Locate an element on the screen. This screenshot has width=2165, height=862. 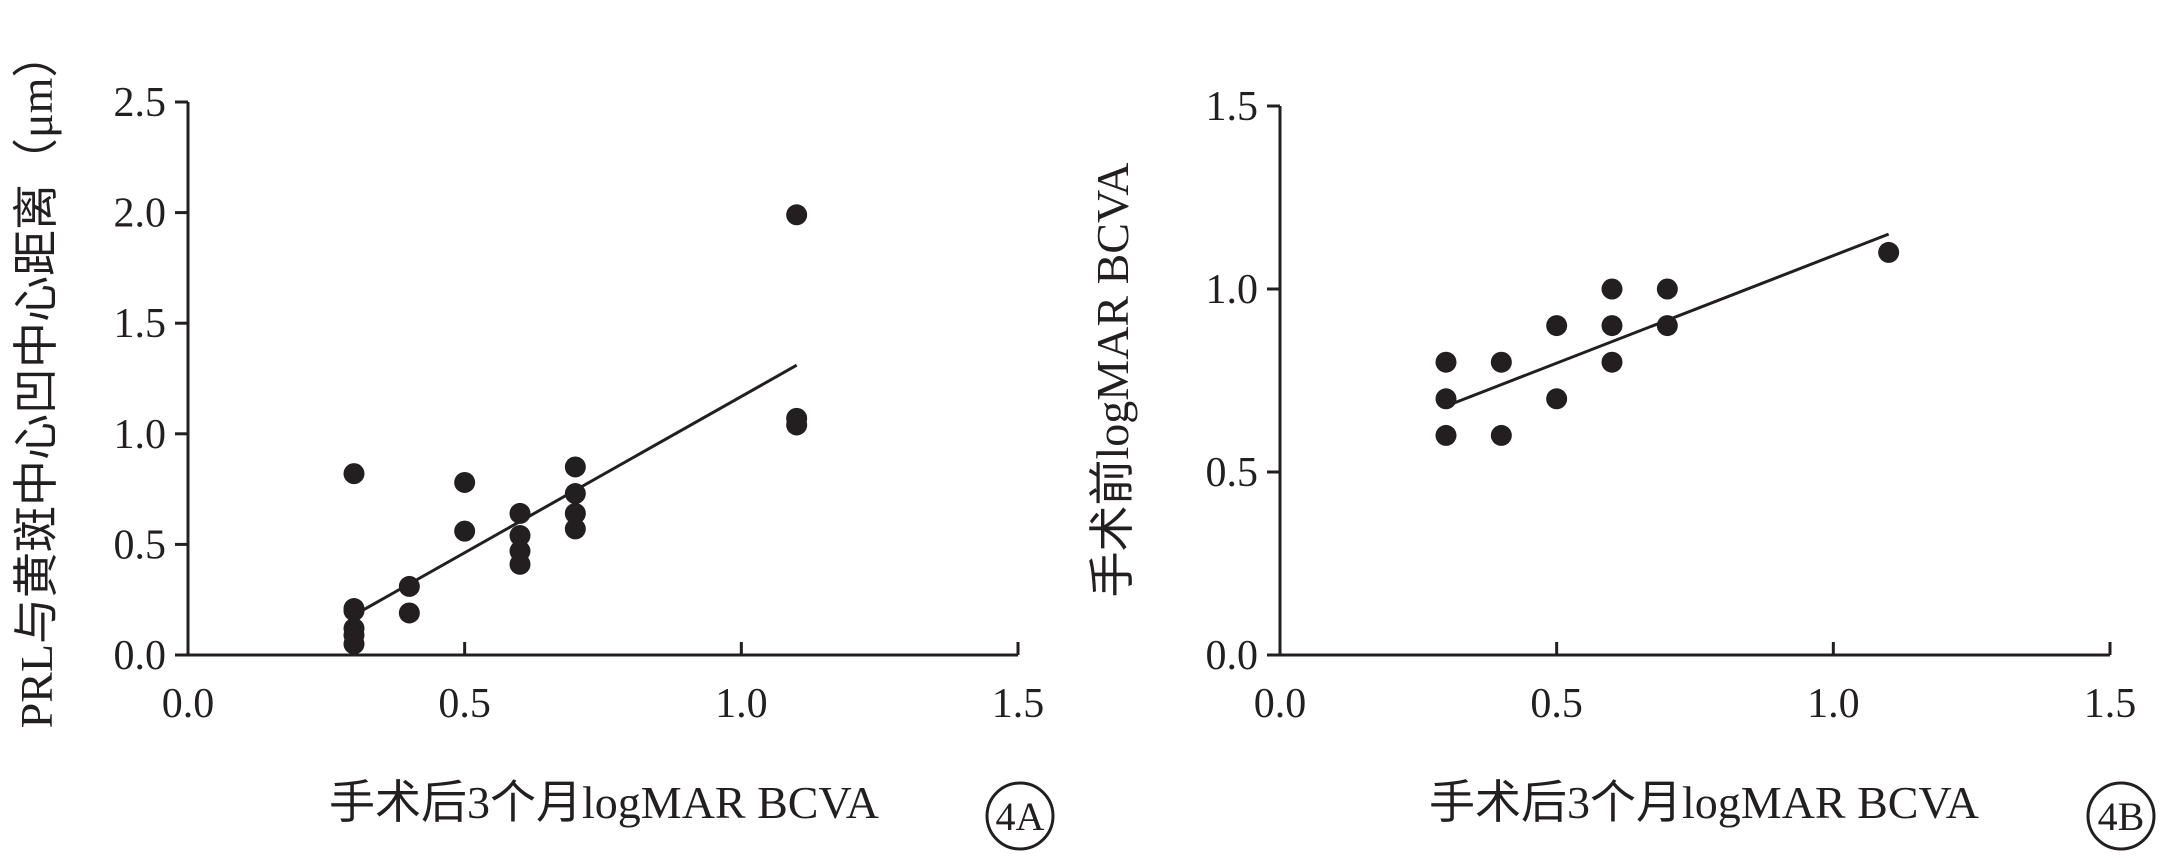
panel-label: 4B is located at coordinates (2121, 816).